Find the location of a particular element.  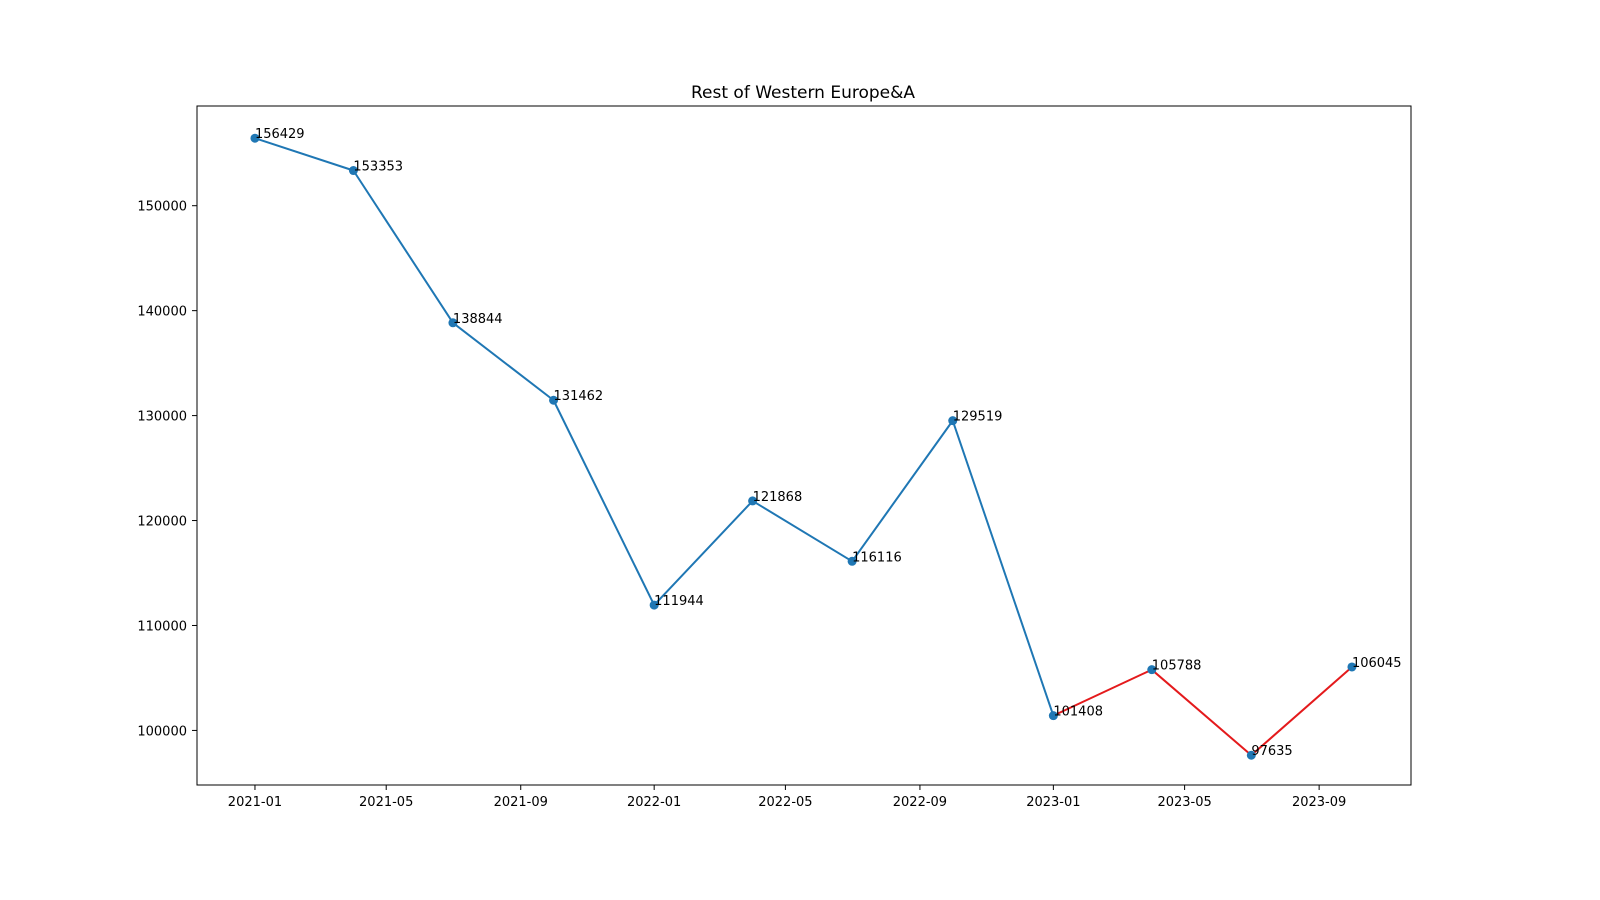

x-tick-label: 2021-09 is located at coordinates (521, 802).